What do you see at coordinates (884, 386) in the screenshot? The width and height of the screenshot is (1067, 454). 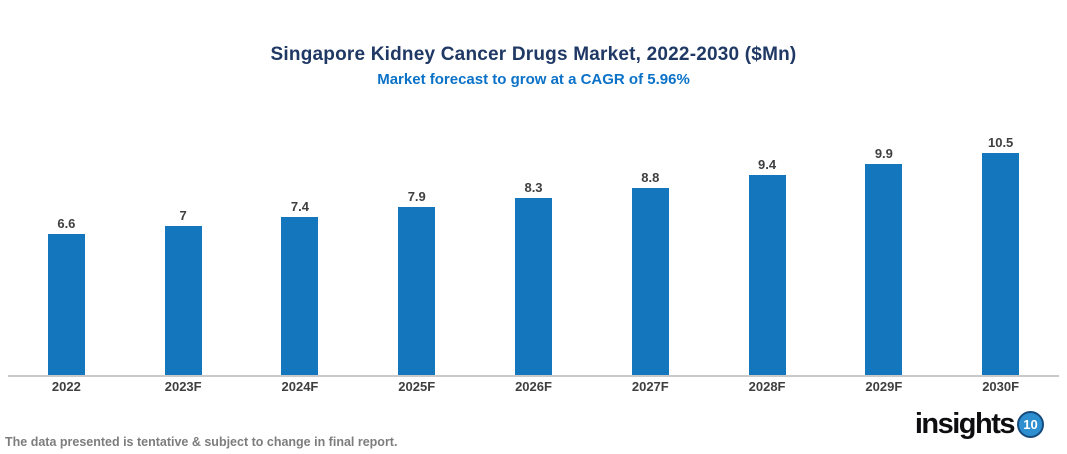 I see `x-axis-label: 2029F` at bounding box center [884, 386].